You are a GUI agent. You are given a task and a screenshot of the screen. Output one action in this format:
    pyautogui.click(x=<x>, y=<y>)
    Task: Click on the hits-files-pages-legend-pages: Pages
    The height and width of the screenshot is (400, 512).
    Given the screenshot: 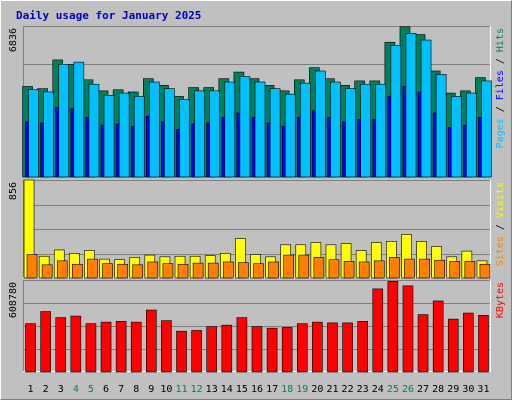 What is the action you would take?
    pyautogui.click(x=500, y=133)
    